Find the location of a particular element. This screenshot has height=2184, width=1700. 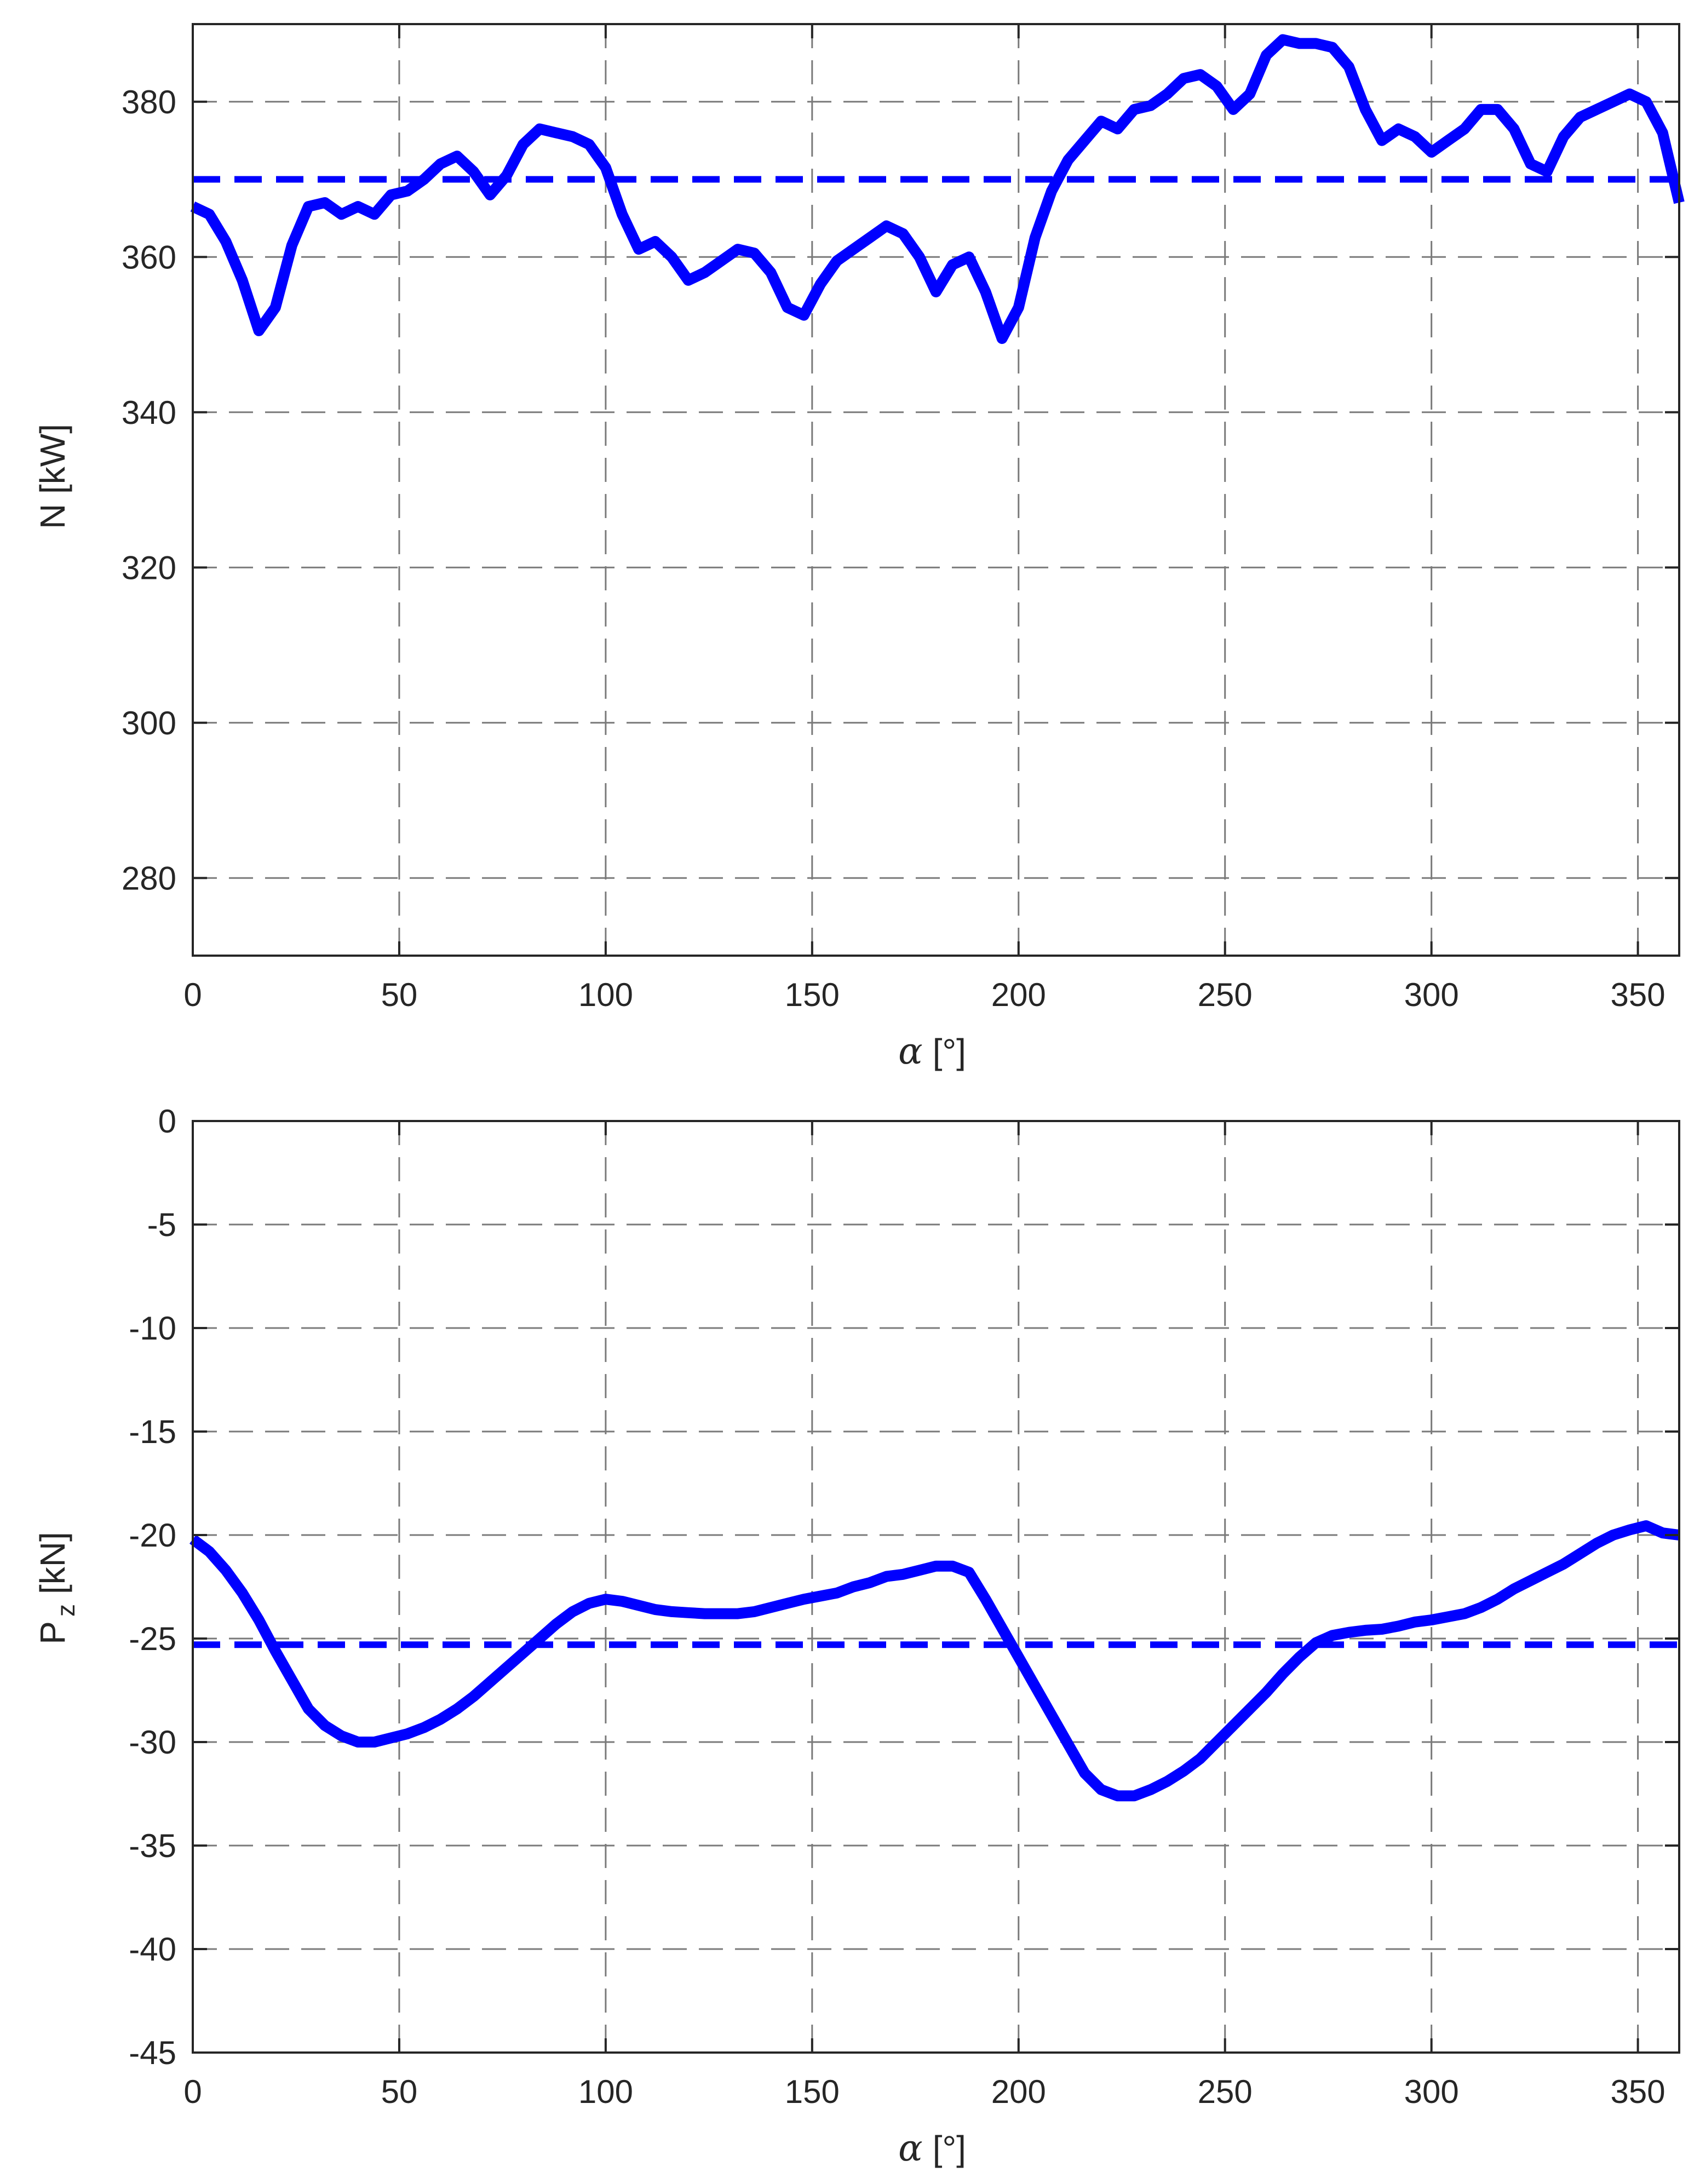

force-chart-y-tick-label: -15 is located at coordinates (152, 1432).